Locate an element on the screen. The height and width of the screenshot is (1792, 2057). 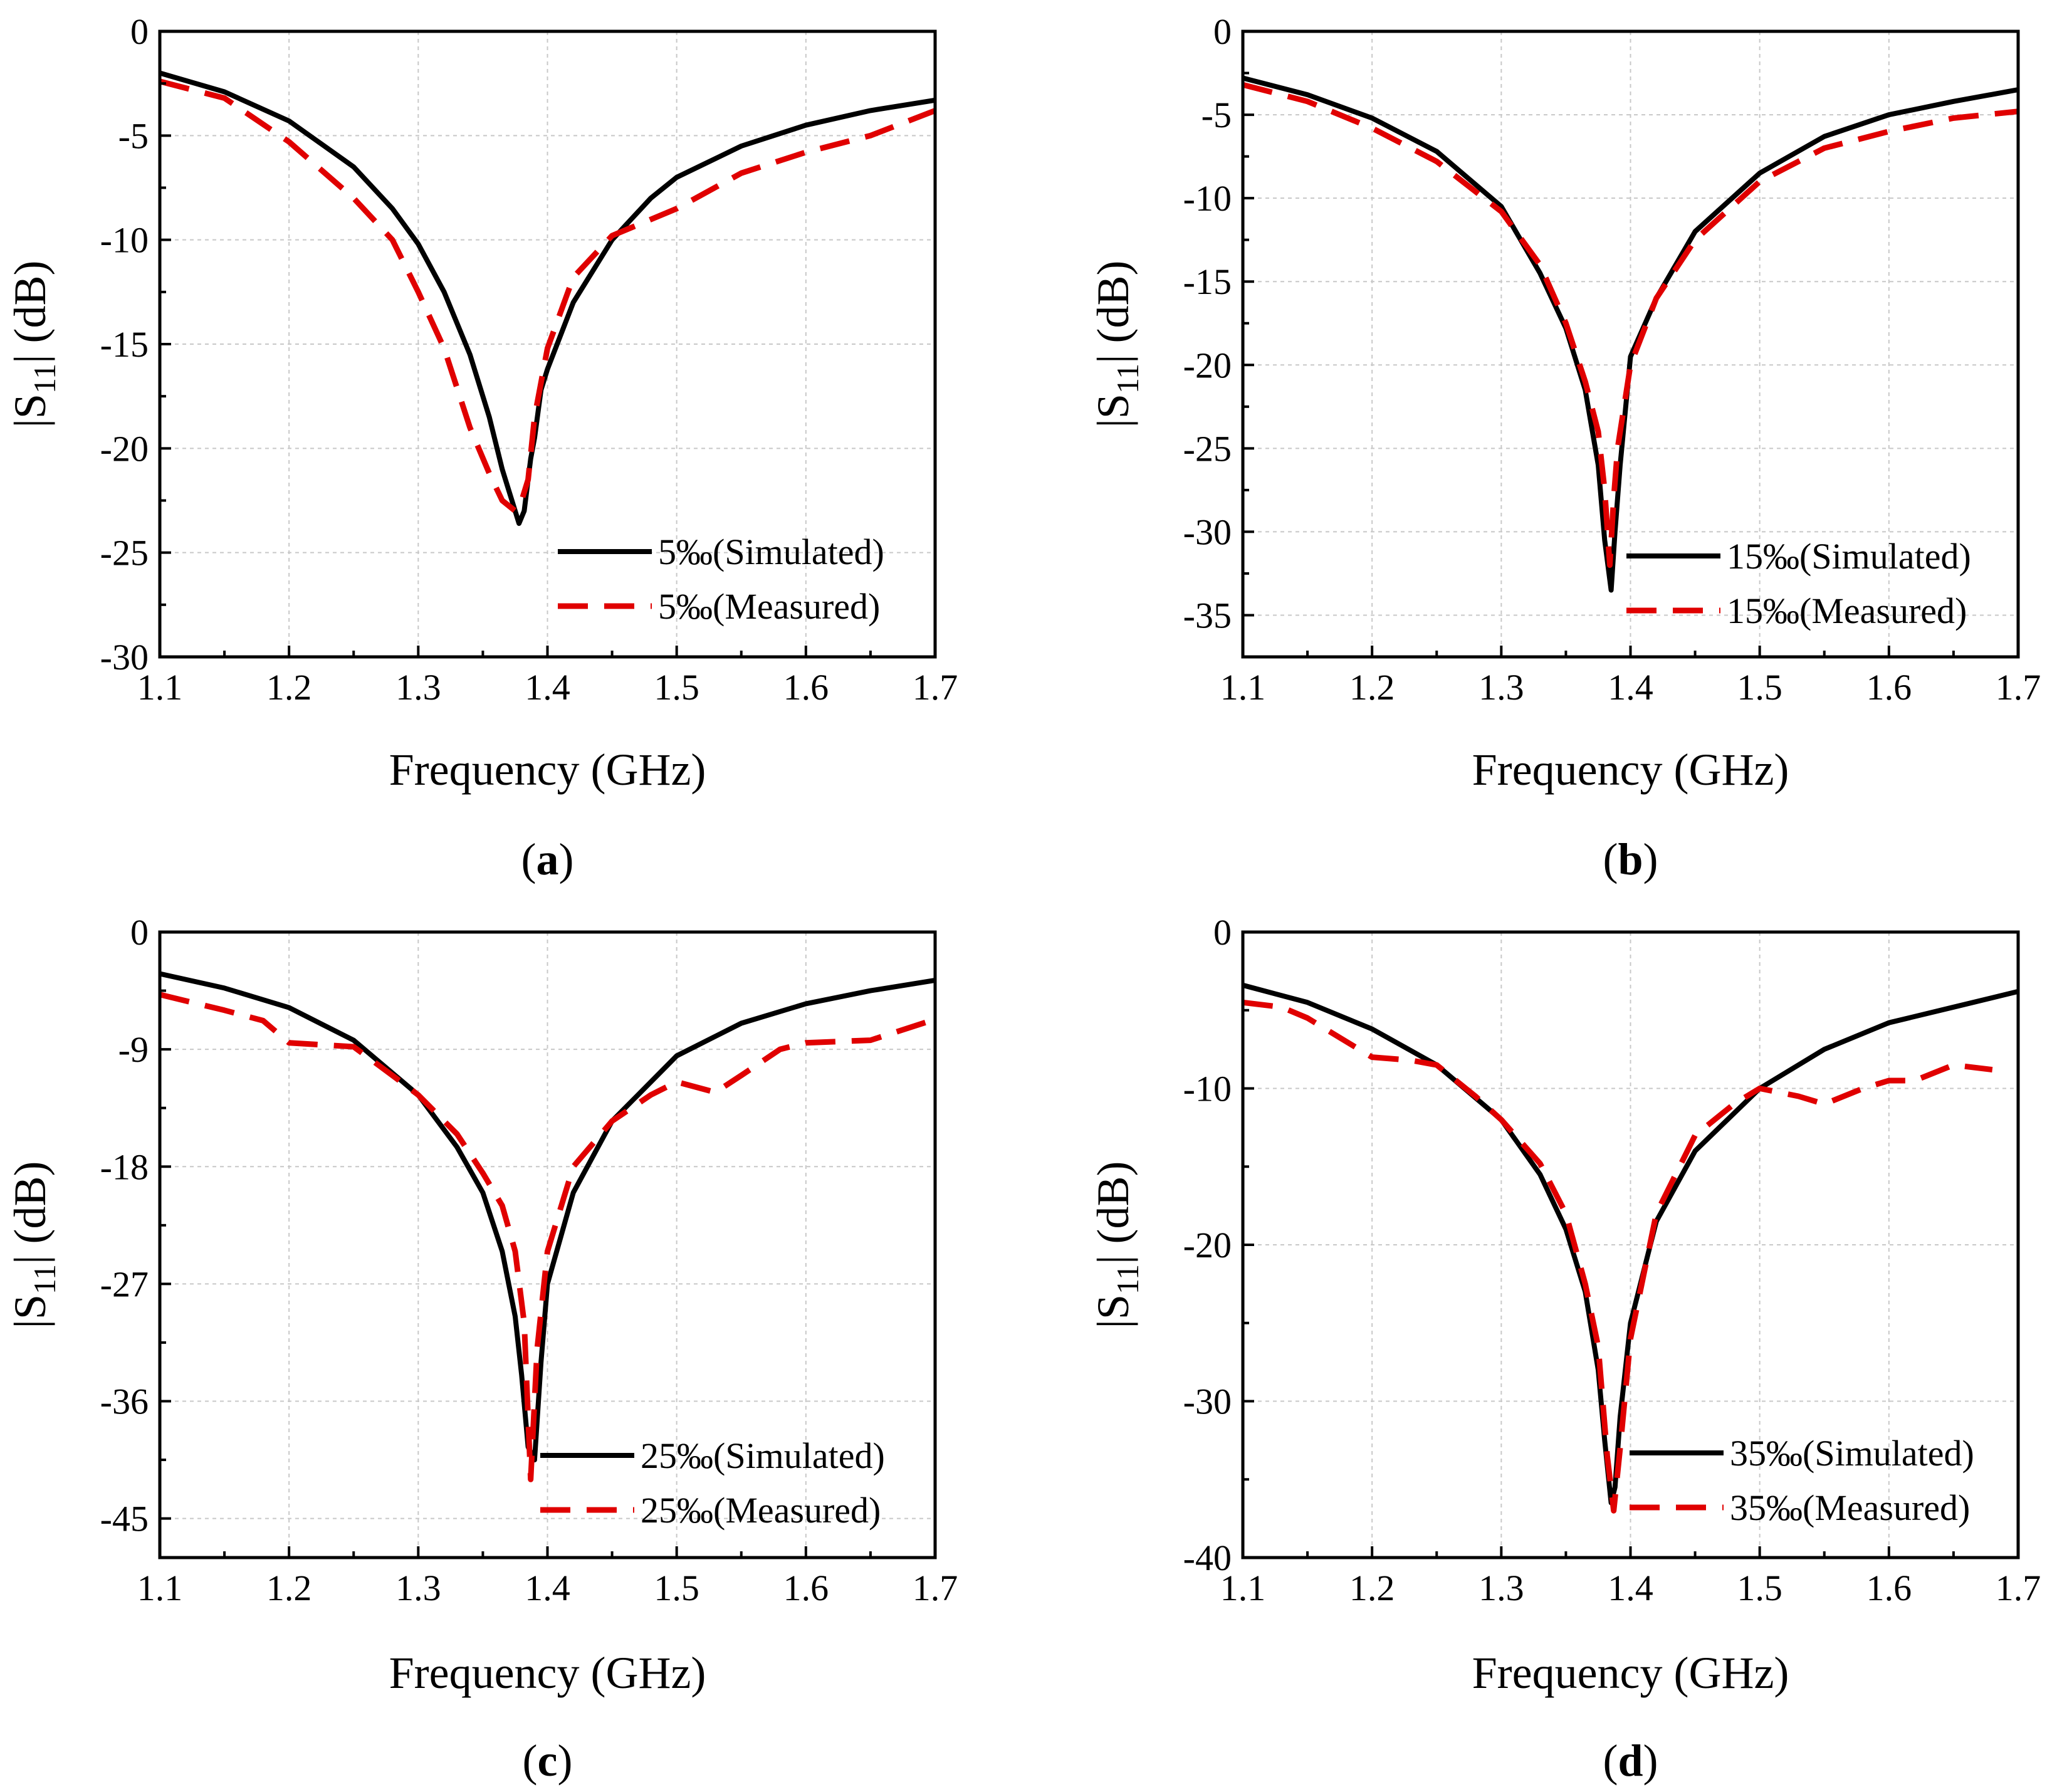
panel-caption: (c) is located at coordinates (548, 1761).